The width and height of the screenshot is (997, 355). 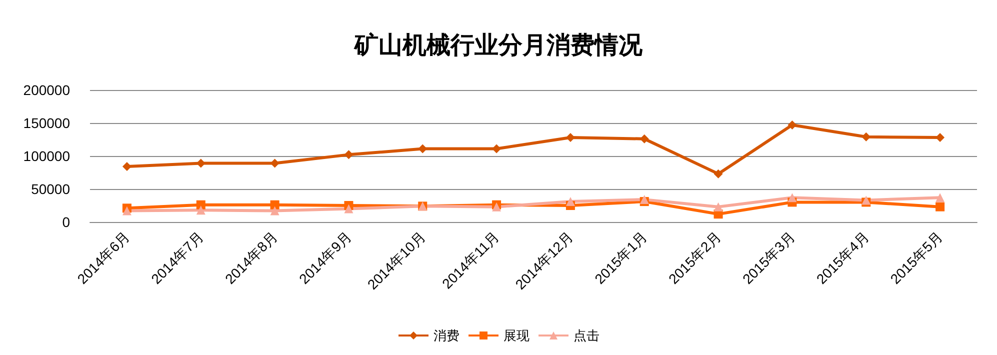 What do you see at coordinates (46, 156) in the screenshot?
I see `y-tick-label: 100000` at bounding box center [46, 156].